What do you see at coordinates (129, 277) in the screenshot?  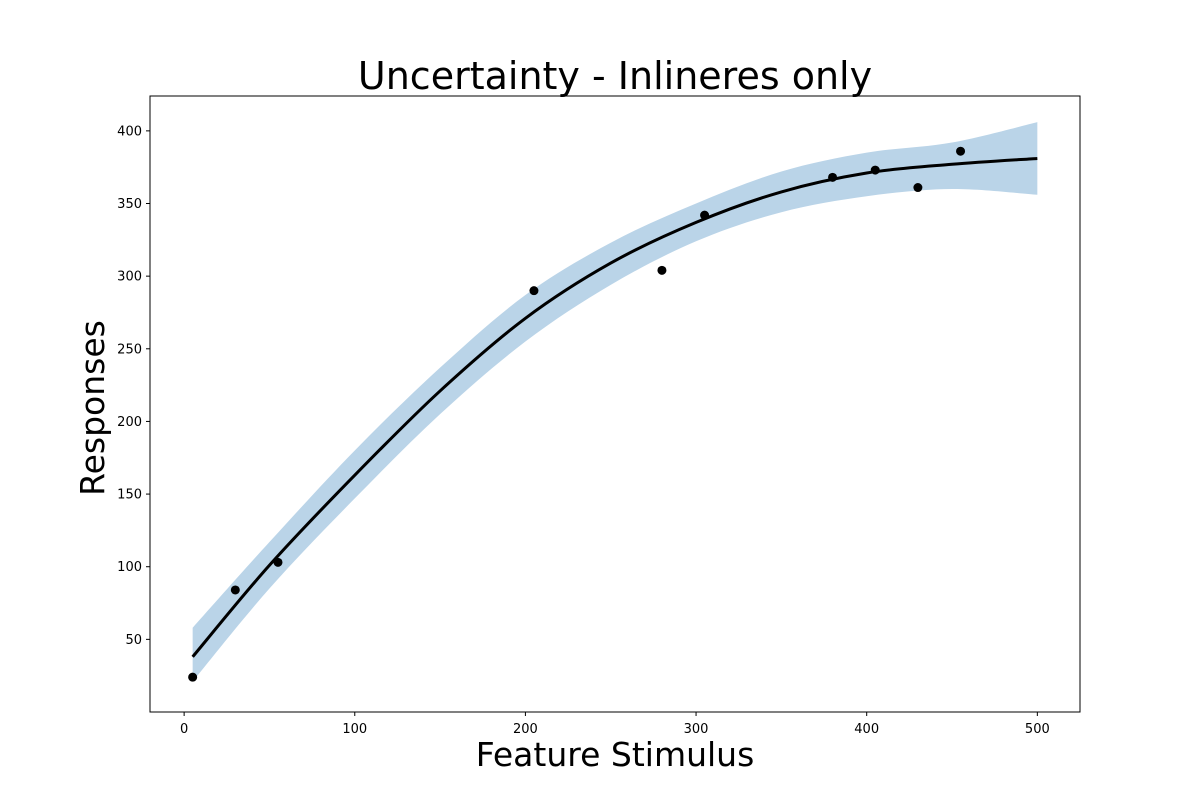 I see `y-tick-label: 300` at bounding box center [129, 277].